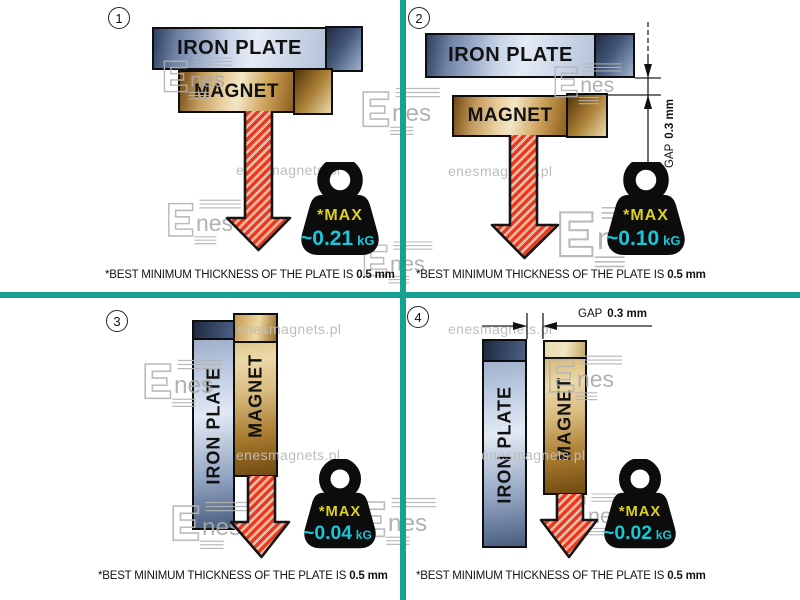  Describe the element at coordinates (418, 317) in the screenshot. I see `panel-4-number: 4` at that location.